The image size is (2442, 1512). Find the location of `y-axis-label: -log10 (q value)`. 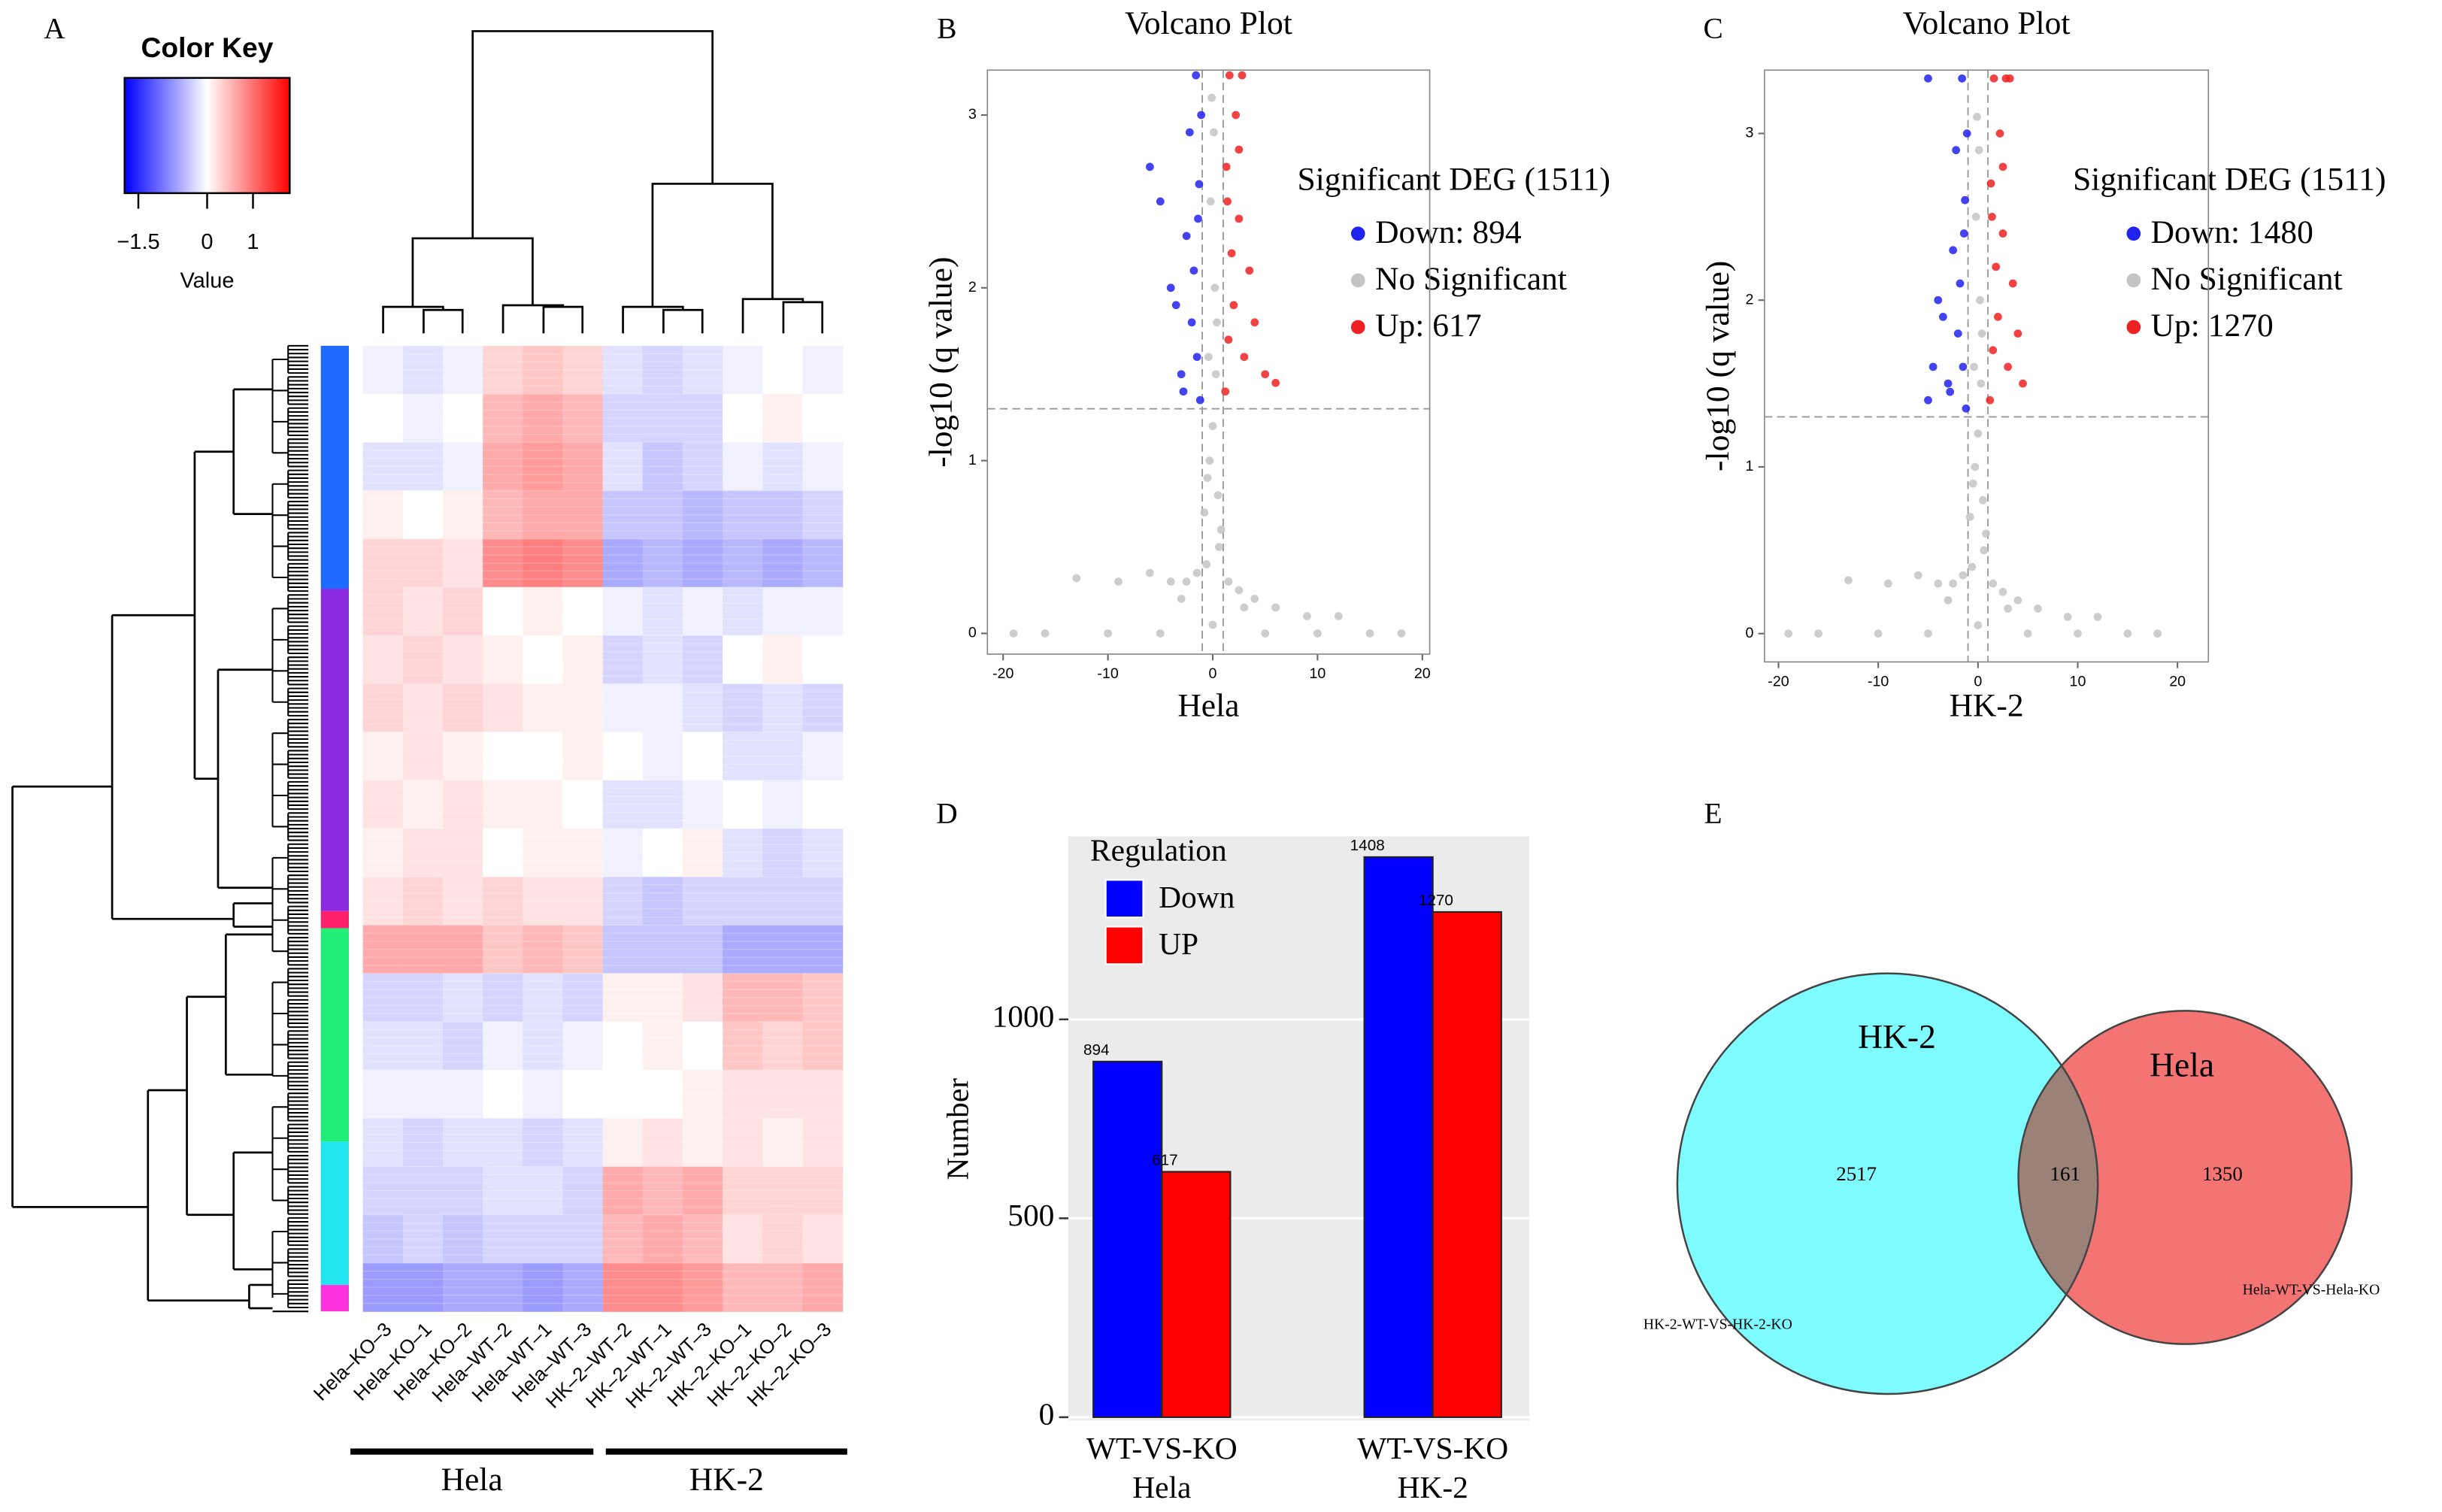

y-axis-label: -log10 (q value) is located at coordinates (941, 362).